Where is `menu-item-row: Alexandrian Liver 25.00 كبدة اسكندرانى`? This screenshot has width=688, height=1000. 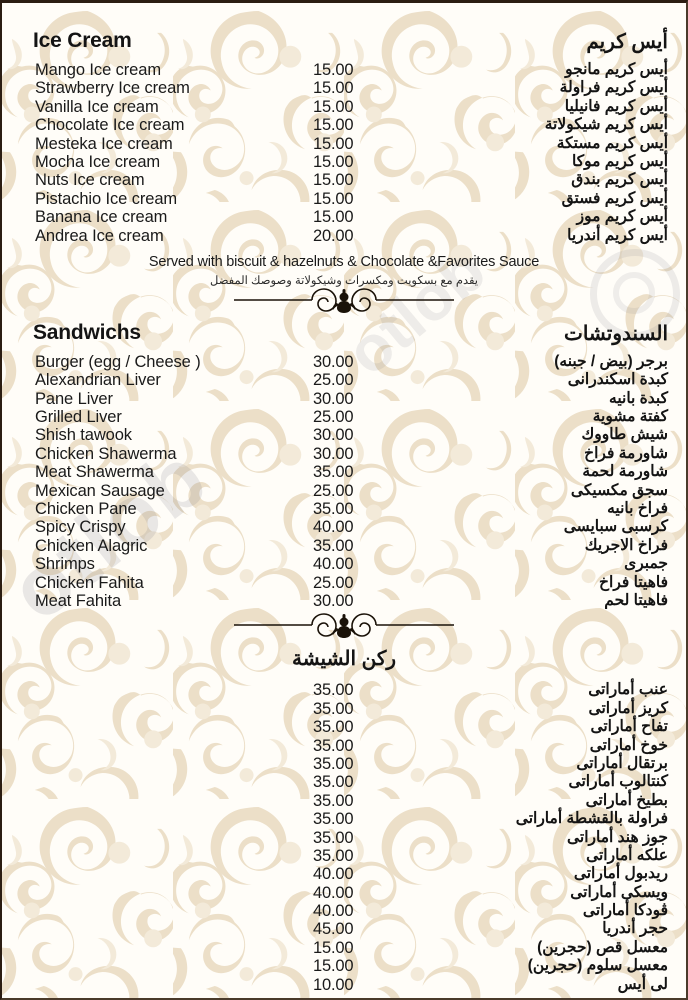 menu-item-row: Alexandrian Liver 25.00 كبدة اسكندرانى is located at coordinates (344, 380).